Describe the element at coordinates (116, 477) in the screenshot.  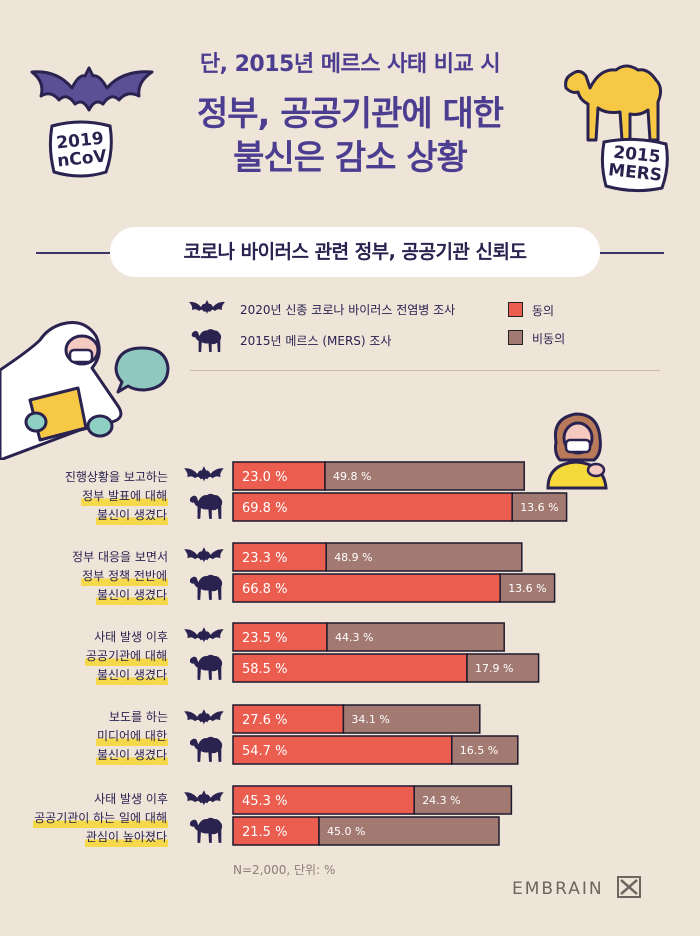
I see `category-1-line1: 진행상황을 보고하는` at that location.